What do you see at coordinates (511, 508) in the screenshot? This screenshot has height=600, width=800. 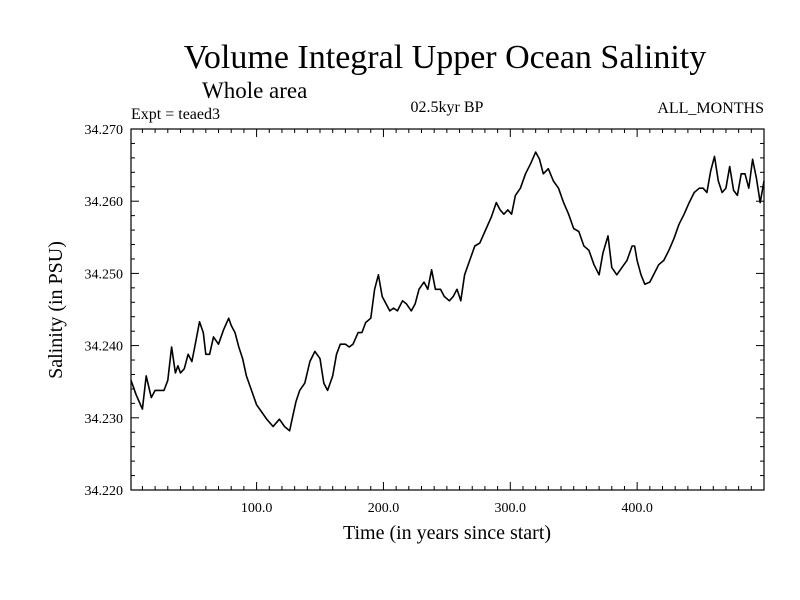 I see `x-tick-label: 300.0` at bounding box center [511, 508].